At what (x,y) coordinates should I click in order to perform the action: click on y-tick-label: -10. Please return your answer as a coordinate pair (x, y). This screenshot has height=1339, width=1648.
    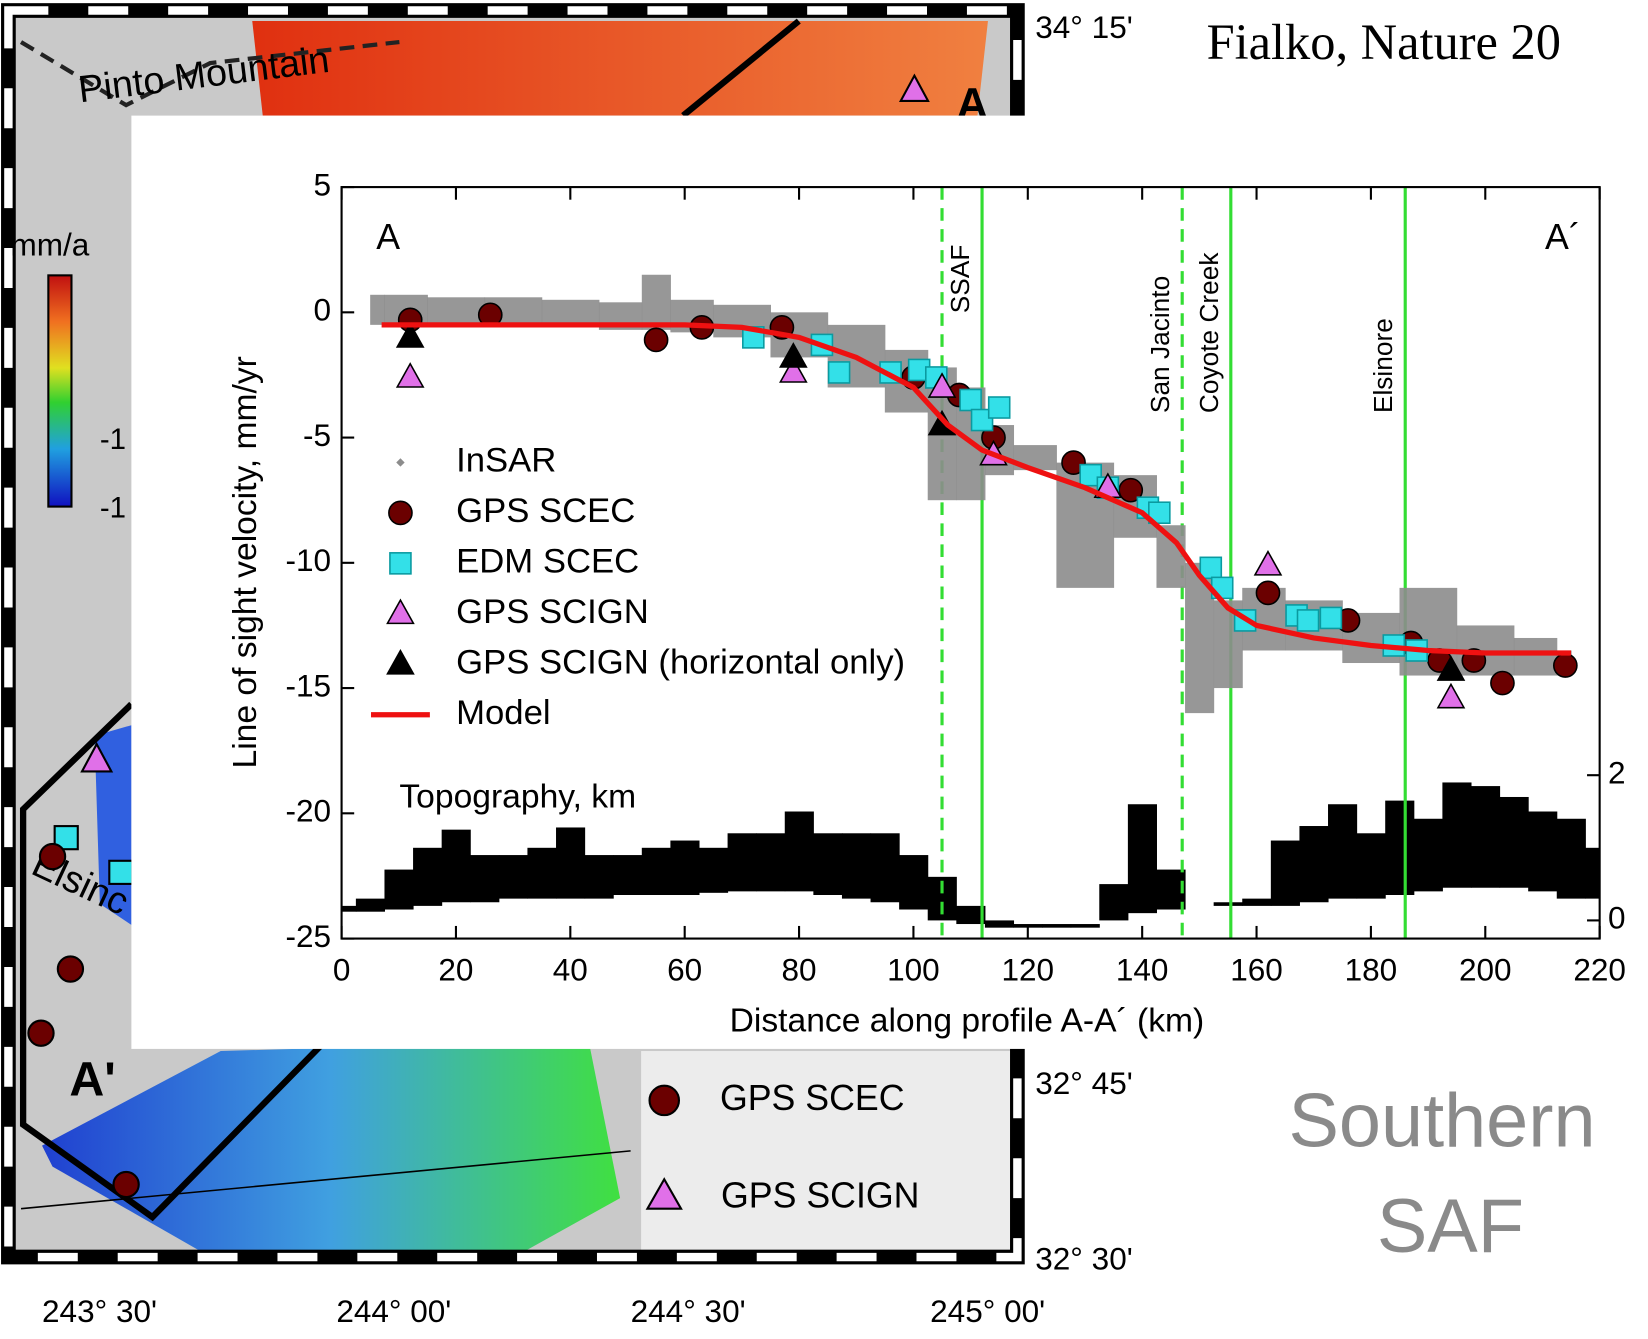
    Looking at the image, I should click on (309, 560).